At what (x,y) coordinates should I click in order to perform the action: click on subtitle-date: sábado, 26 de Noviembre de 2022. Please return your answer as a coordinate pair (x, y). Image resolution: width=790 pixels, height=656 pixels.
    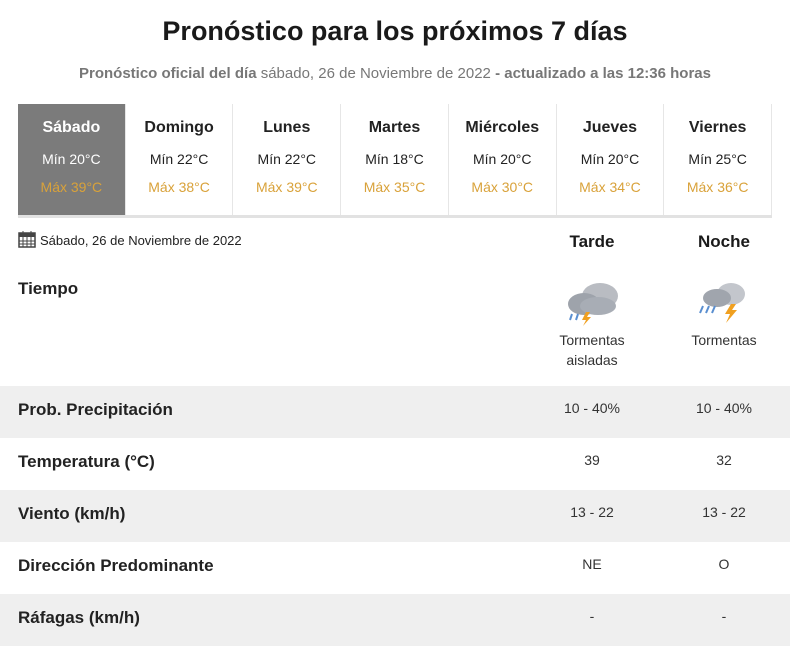
    Looking at the image, I should click on (375, 73).